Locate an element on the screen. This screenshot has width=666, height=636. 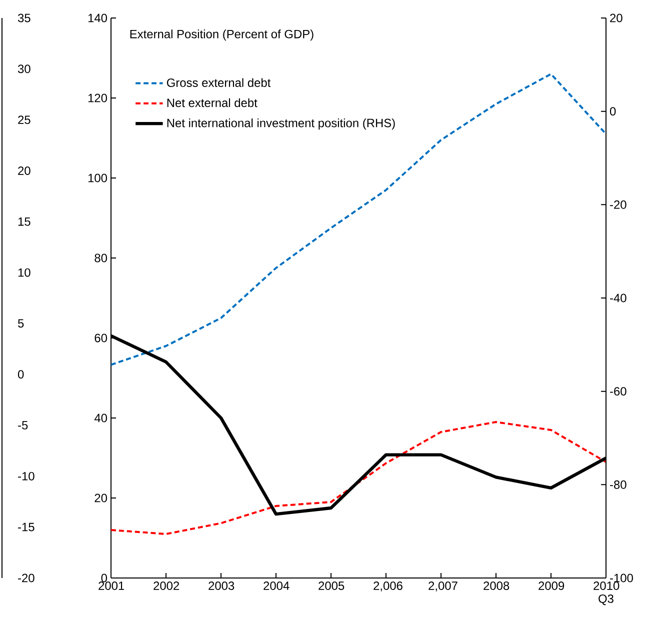
text: External Position (Percent of GDP) is located at coordinates (222, 35).